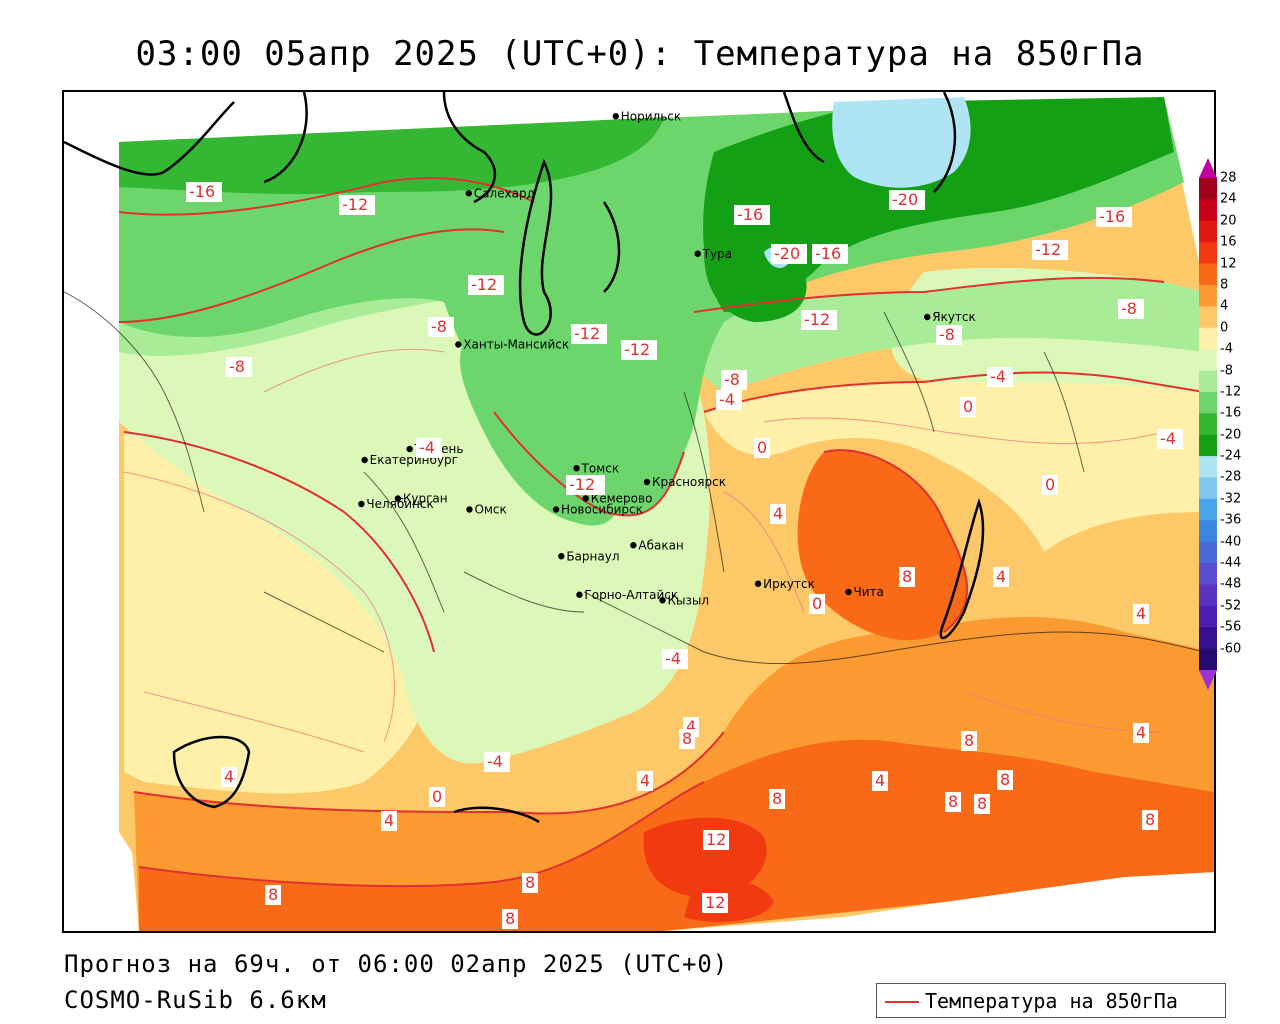  What do you see at coordinates (1228, 199) in the screenshot?
I see `colorbar-label: 24` at bounding box center [1228, 199].